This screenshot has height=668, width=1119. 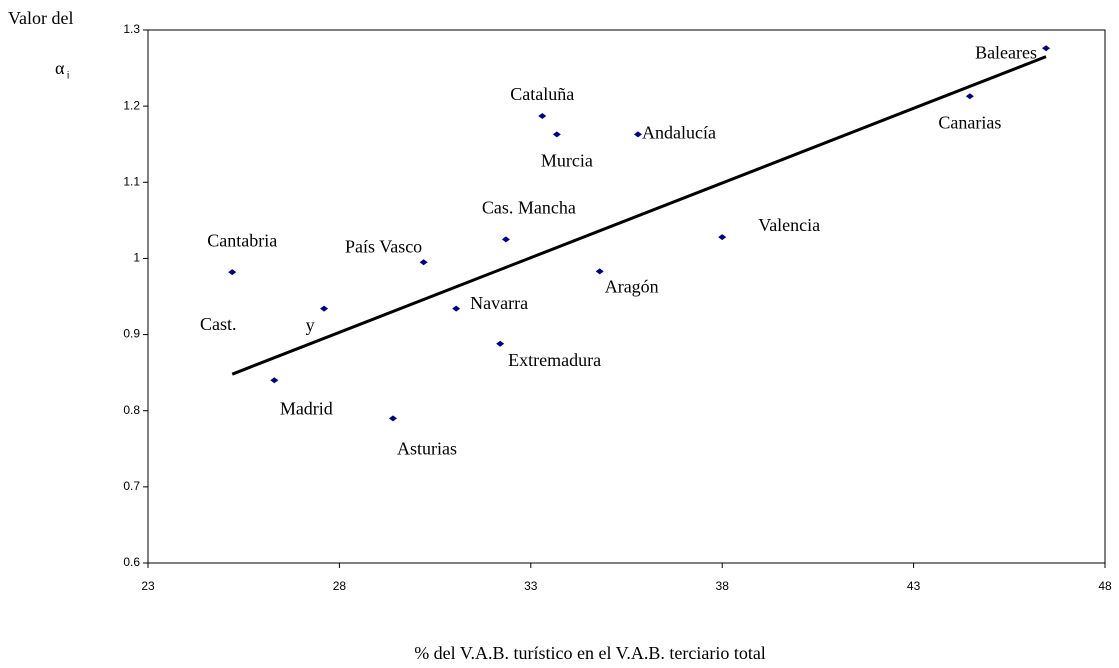 What do you see at coordinates (969, 122) in the screenshot?
I see `point-label: Canarias` at bounding box center [969, 122].